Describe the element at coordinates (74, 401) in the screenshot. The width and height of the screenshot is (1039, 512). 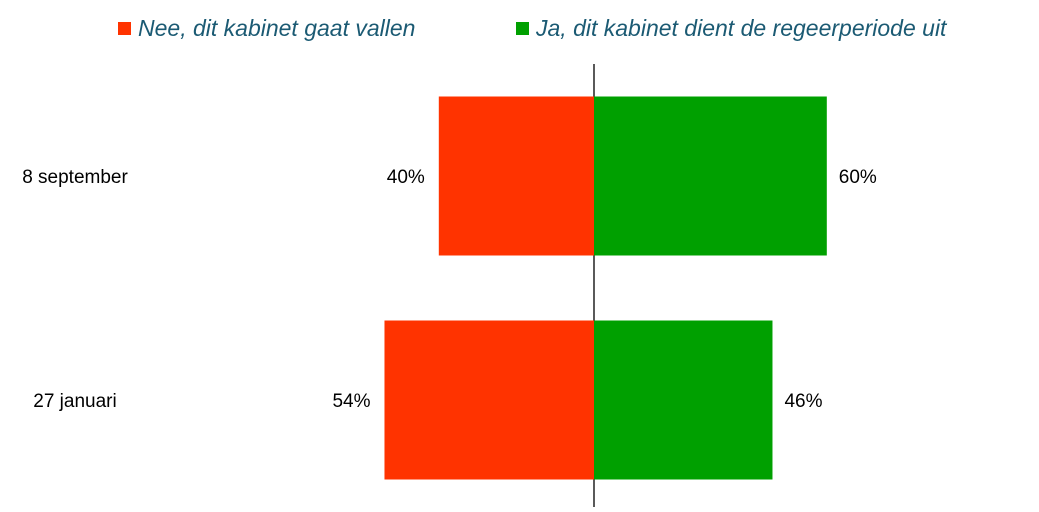
I see `category-label: 27 januari` at that location.